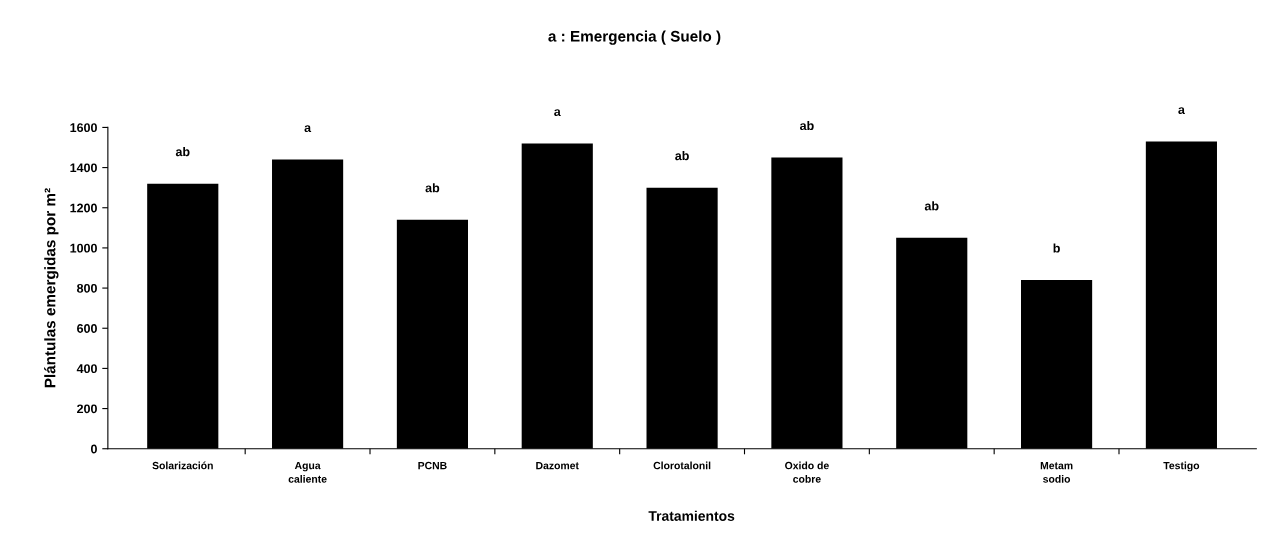 This screenshot has height=554, width=1269. Describe the element at coordinates (1056, 248) in the screenshot. I see `annotation: b` at that location.